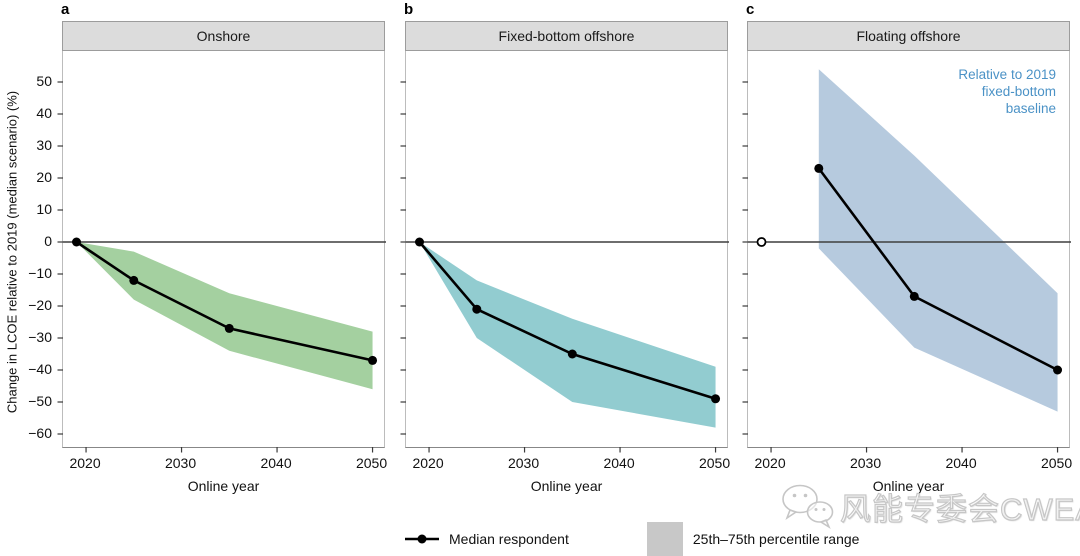  Describe the element at coordinates (48, 241) in the screenshot. I see `y-tick-label: 0` at that location.